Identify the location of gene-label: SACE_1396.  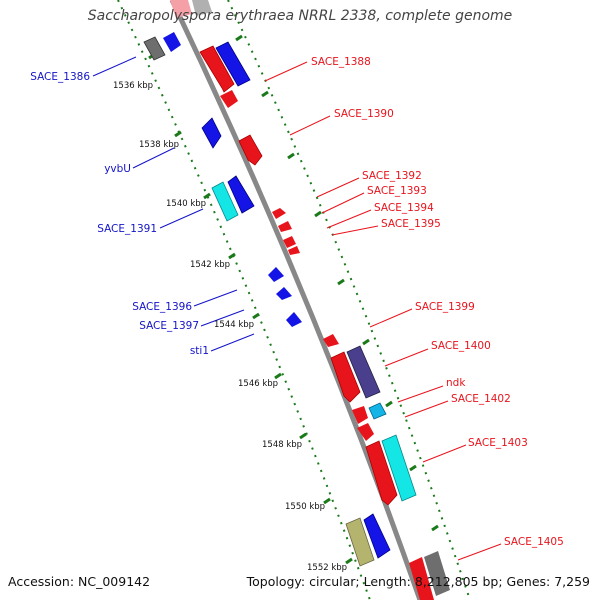
(162, 307).